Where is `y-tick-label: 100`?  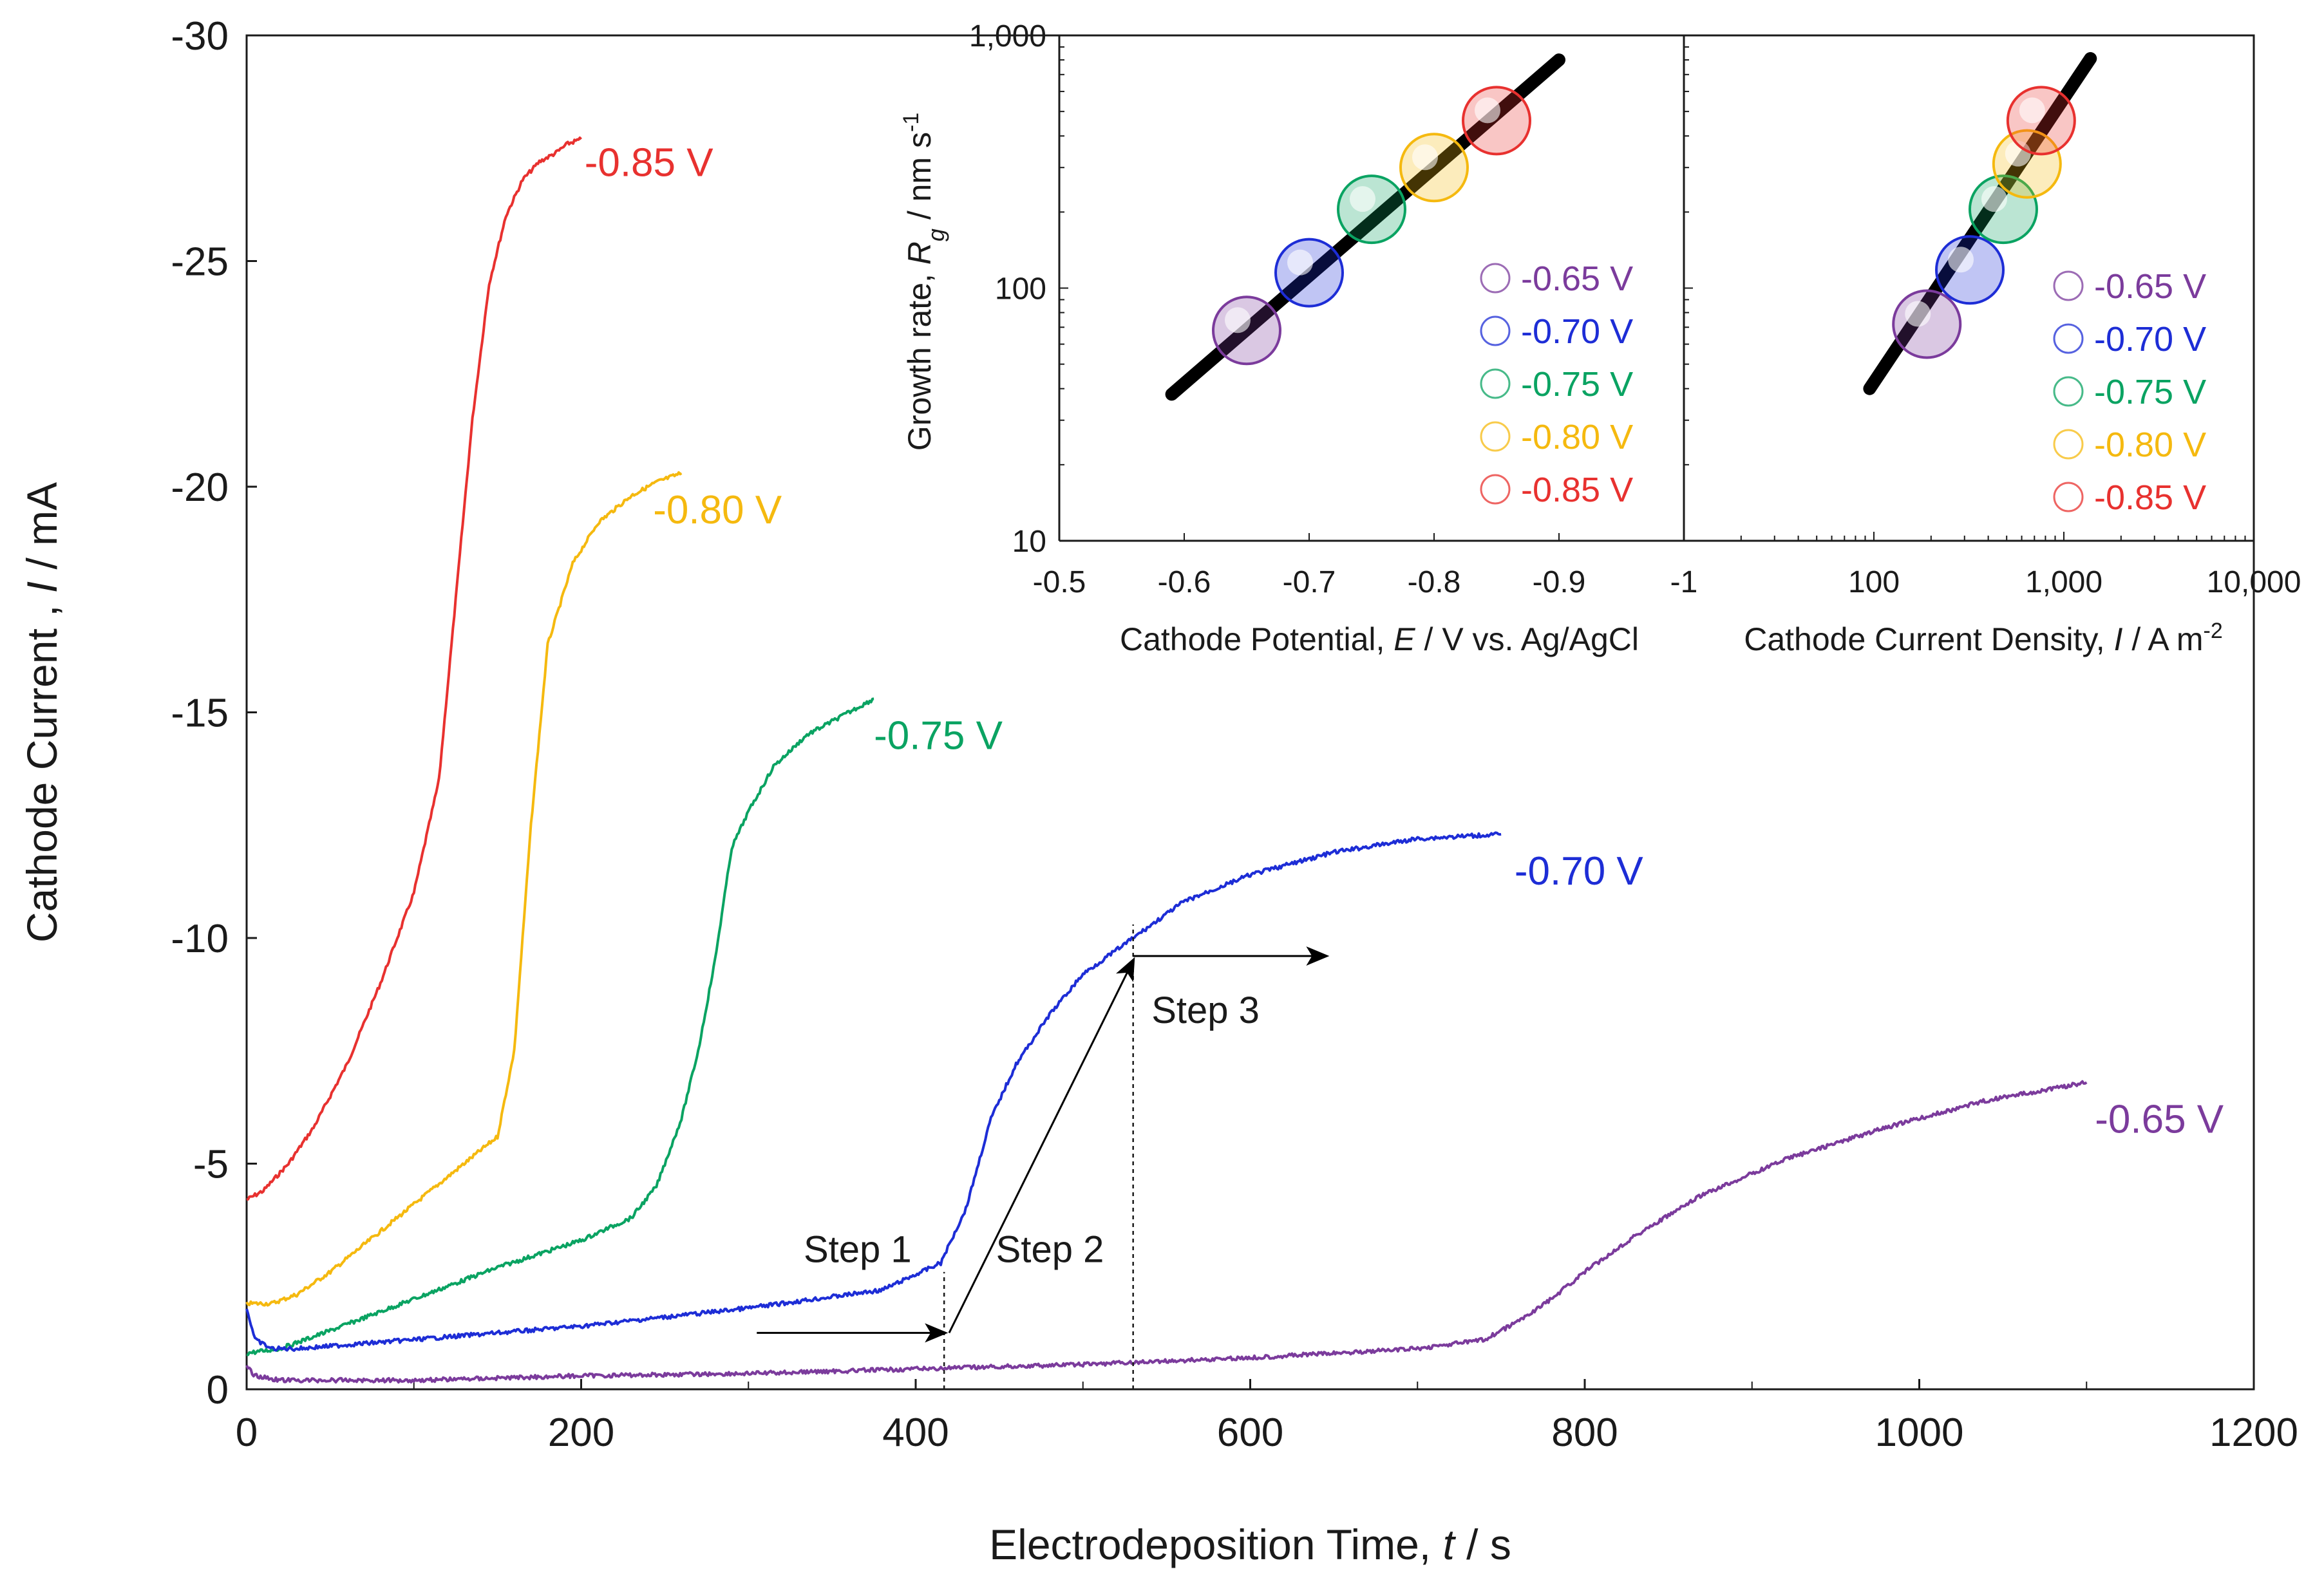
y-tick-label: 100 is located at coordinates (1020, 289).